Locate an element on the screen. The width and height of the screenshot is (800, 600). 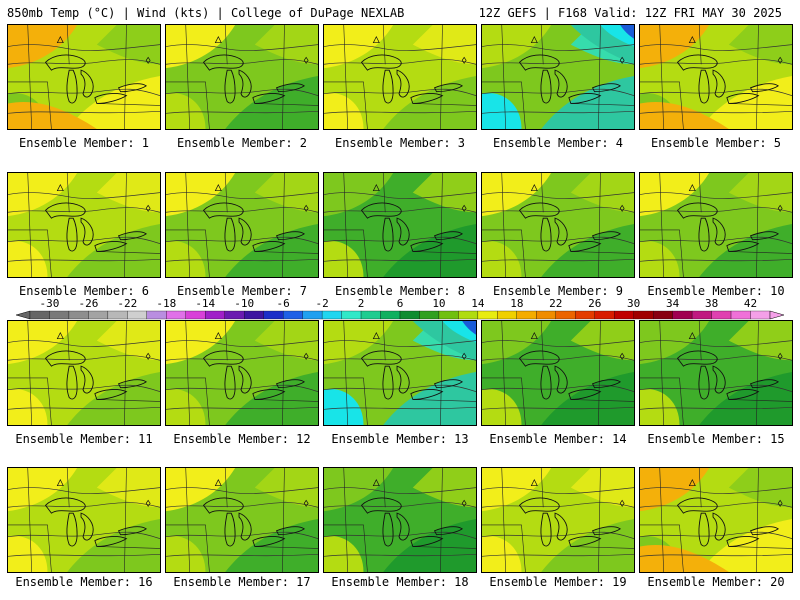
ensemble-member-label: Ensemble Member: 5 is located at coordinates (716, 143).